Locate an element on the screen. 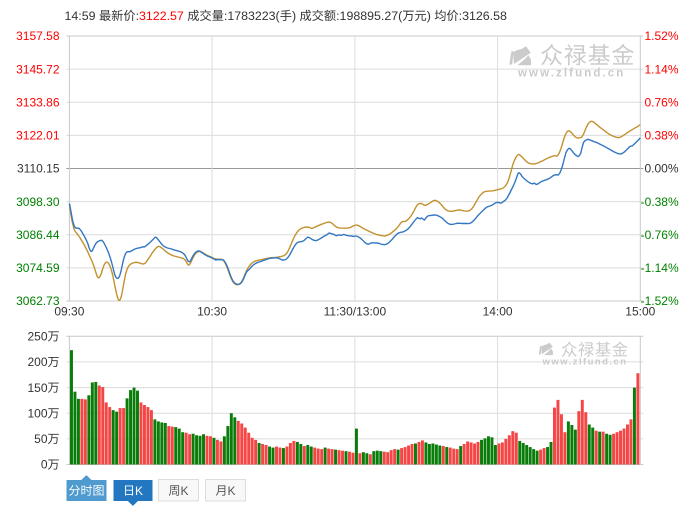 The height and width of the screenshot is (517, 700). svg-text: 3122.01 is located at coordinates (38, 136).